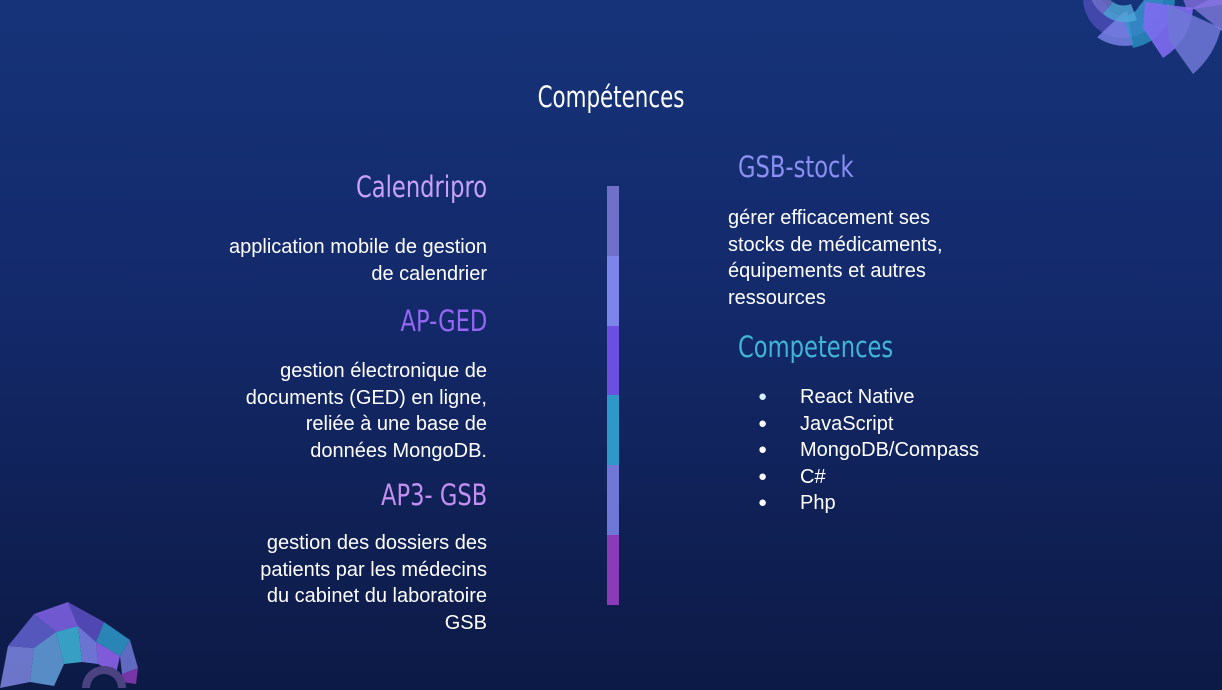 Image resolution: width=1222 pixels, height=690 pixels. I want to click on list-item: ● Php, so click(868, 503).